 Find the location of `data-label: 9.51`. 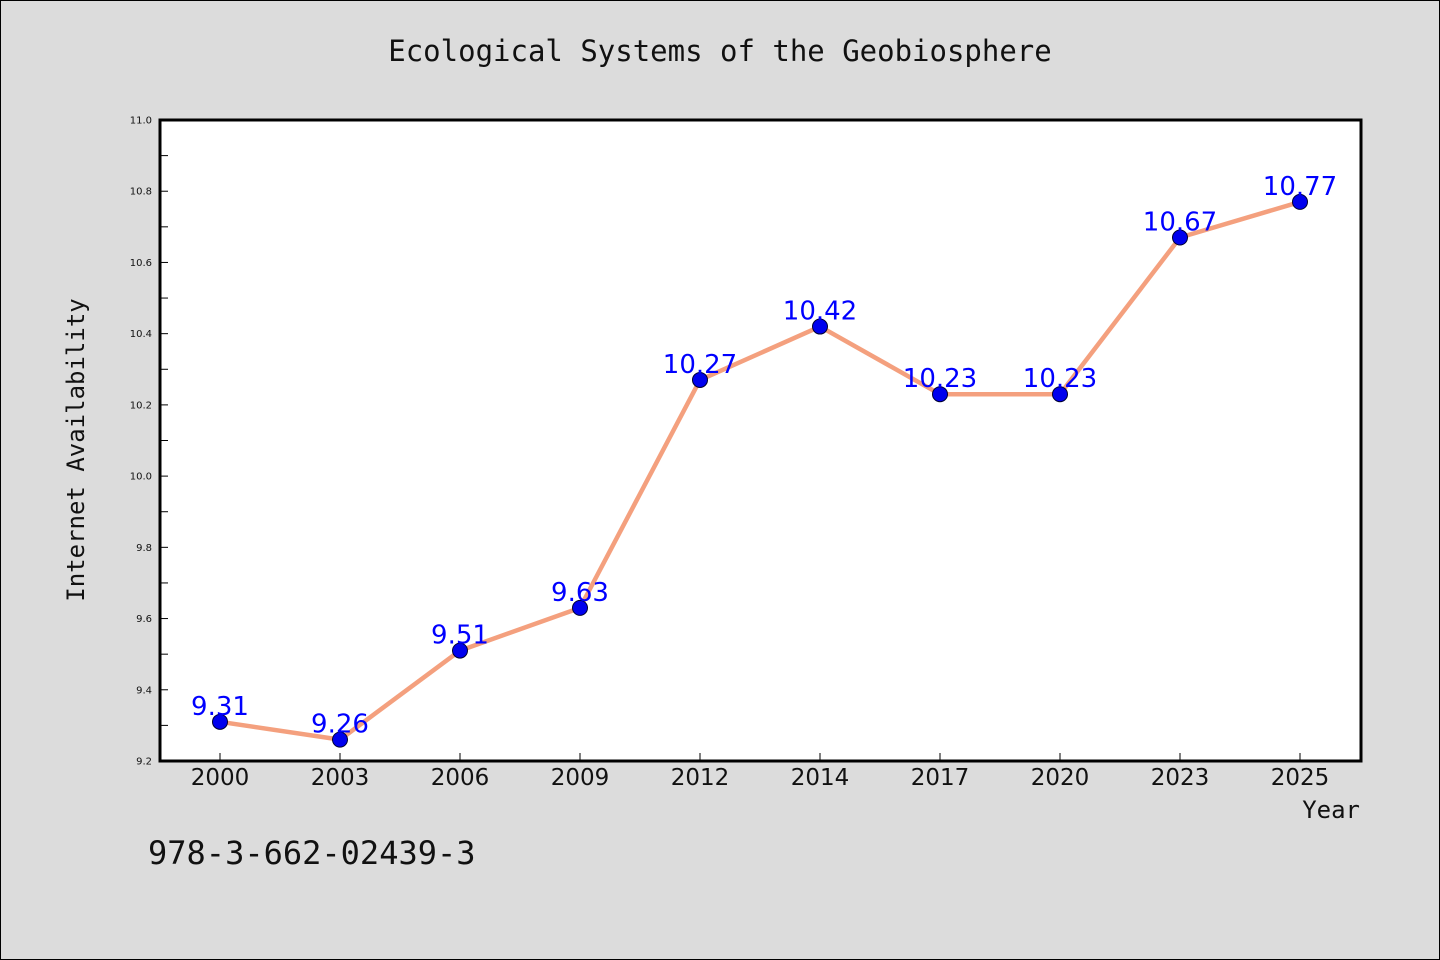

data-label: 9.51 is located at coordinates (460, 636).